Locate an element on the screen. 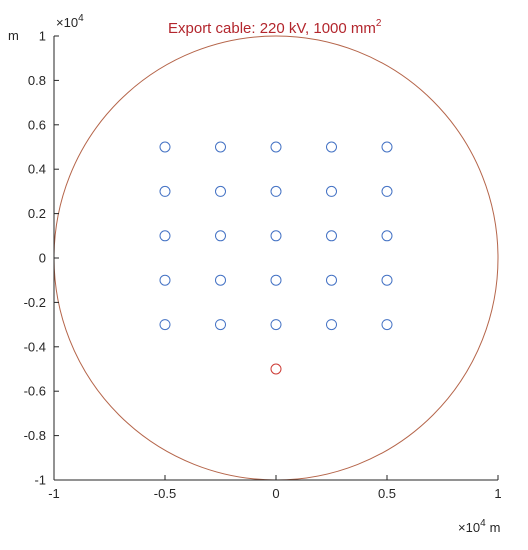  x-axis-exponent-power: 4 is located at coordinates (483, 523).